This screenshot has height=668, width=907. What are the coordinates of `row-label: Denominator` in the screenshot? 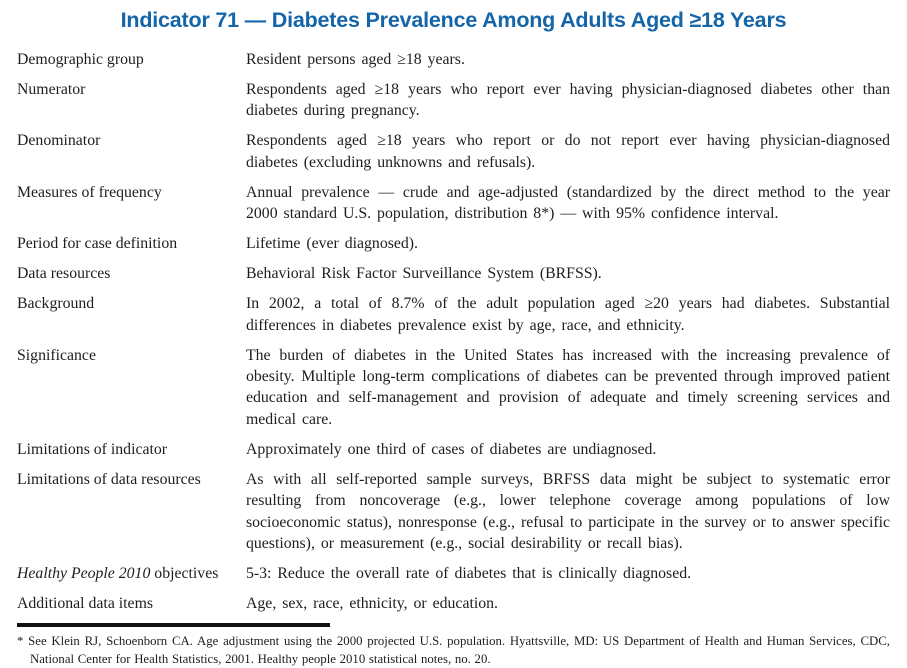 It's located at (59, 141).